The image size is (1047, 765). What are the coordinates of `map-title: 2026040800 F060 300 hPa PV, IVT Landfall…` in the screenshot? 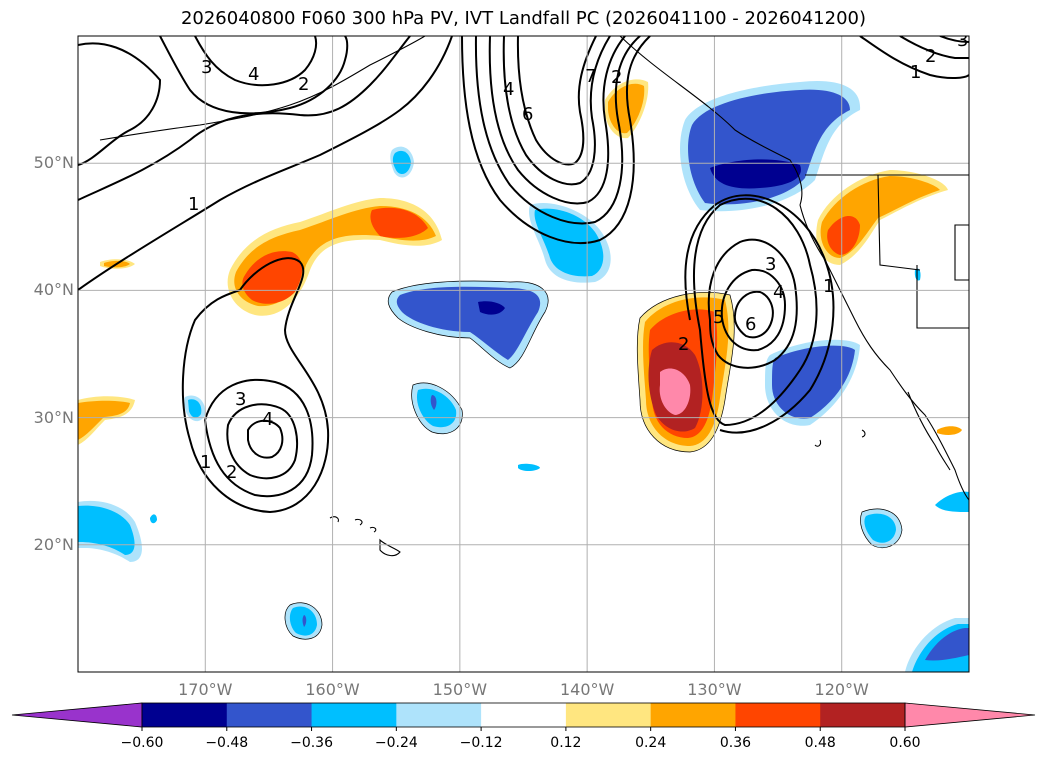 It's located at (523, 18).